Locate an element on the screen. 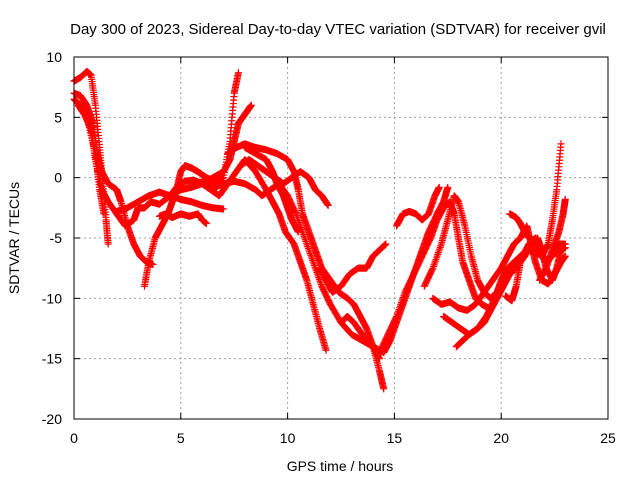 This screenshot has width=640, height=480. x-tick-label: 5 is located at coordinates (181, 438).